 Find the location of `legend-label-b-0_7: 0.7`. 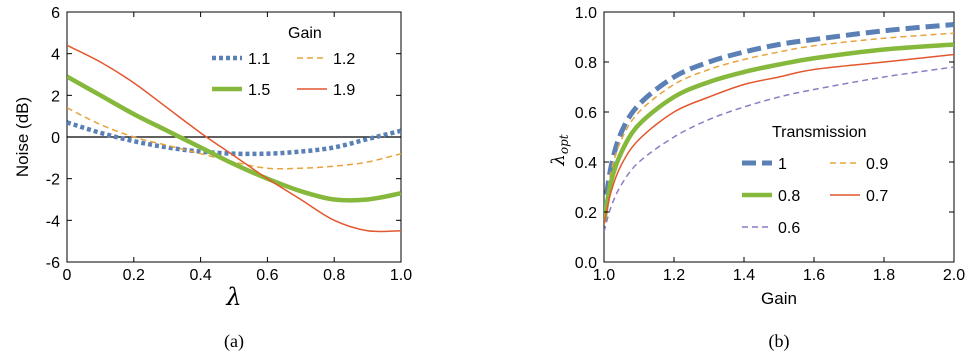

legend-label-b-0_7: 0.7 is located at coordinates (877, 196).